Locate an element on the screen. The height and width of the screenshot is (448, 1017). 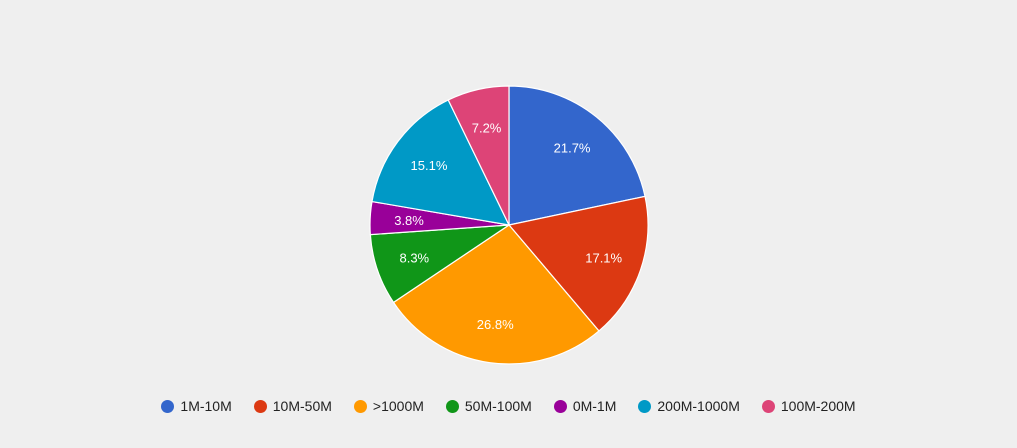
legend-label: >1000M is located at coordinates (398, 406).